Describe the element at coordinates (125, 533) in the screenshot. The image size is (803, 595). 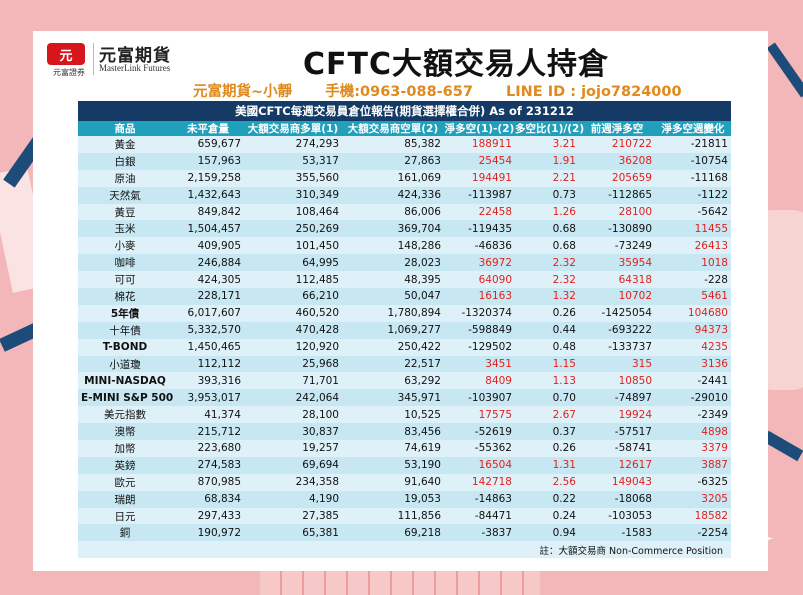
I see `cell-name: 銅` at that location.